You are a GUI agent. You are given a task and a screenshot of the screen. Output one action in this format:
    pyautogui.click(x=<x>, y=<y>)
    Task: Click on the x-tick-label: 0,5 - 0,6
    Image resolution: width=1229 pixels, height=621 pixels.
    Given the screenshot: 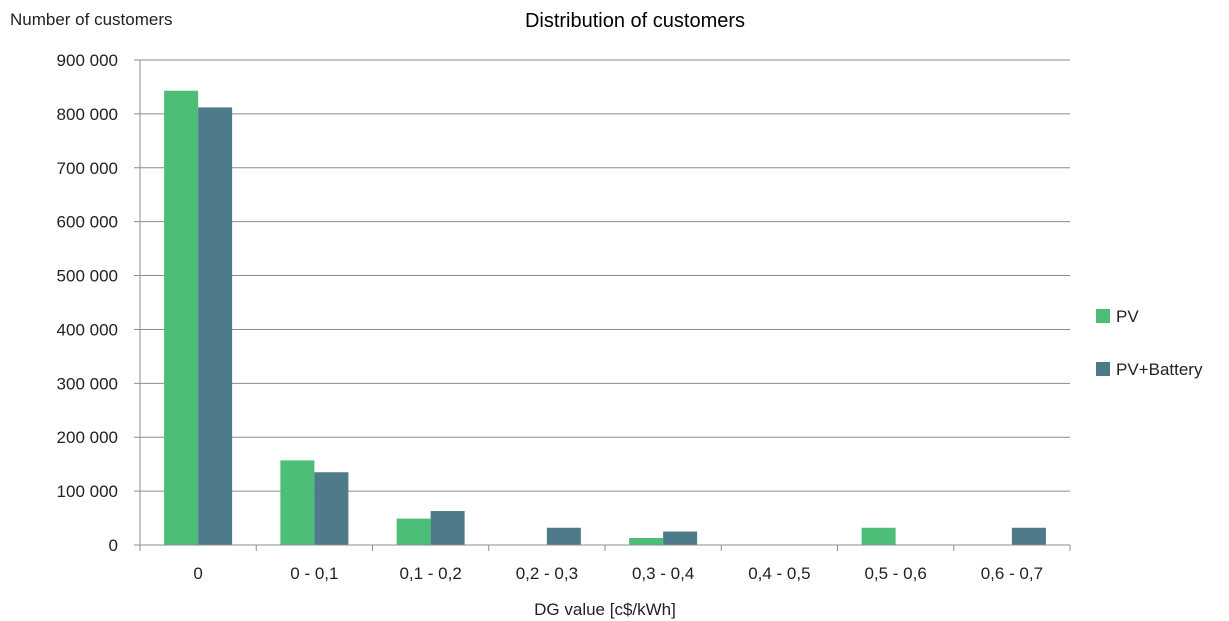 What is the action you would take?
    pyautogui.click(x=895, y=573)
    